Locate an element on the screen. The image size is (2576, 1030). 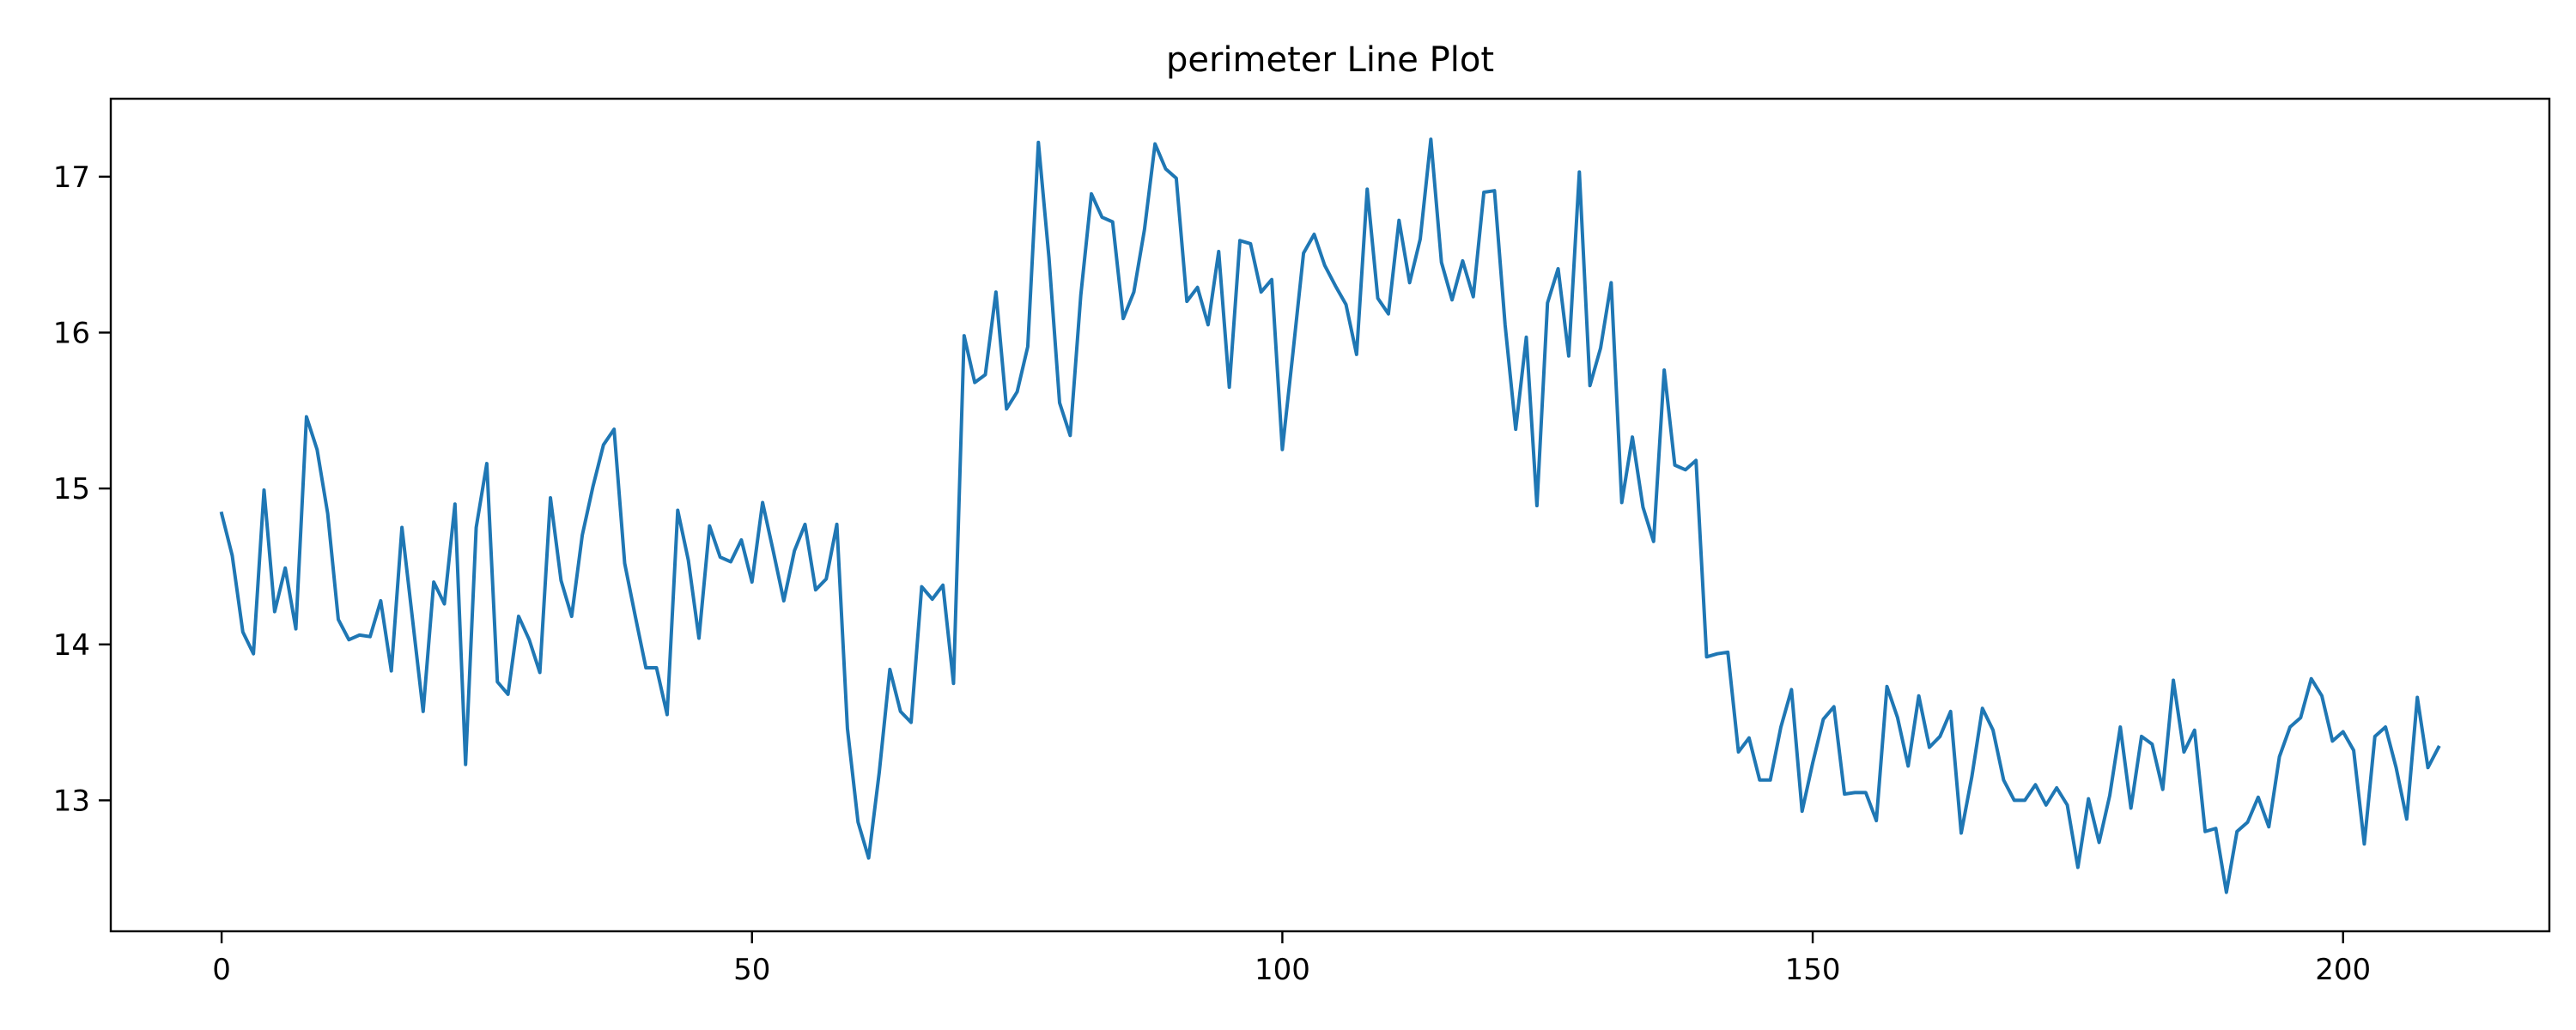
x-tick-label: 200 is located at coordinates (2343, 970).